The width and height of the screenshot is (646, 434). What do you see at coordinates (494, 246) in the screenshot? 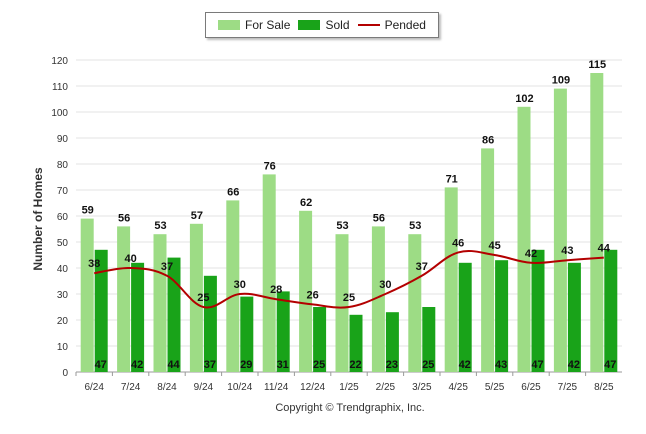
I see `data-label-pended-11: 45` at bounding box center [494, 246].